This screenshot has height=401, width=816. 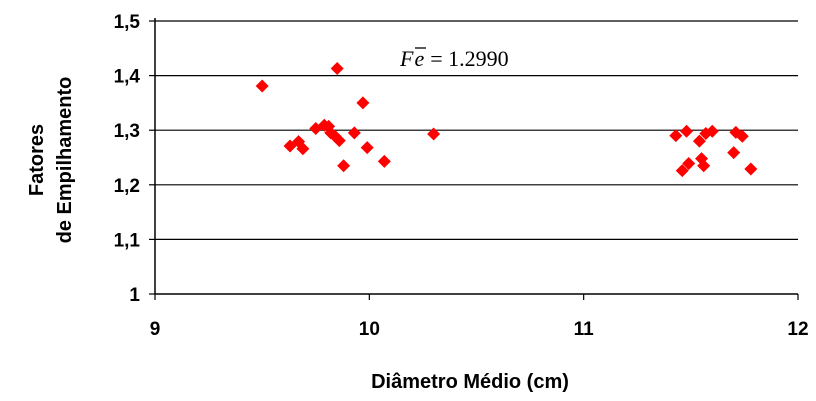 What do you see at coordinates (469, 58) in the screenshot?
I see `annotation-value: = 1.2990` at bounding box center [469, 58].